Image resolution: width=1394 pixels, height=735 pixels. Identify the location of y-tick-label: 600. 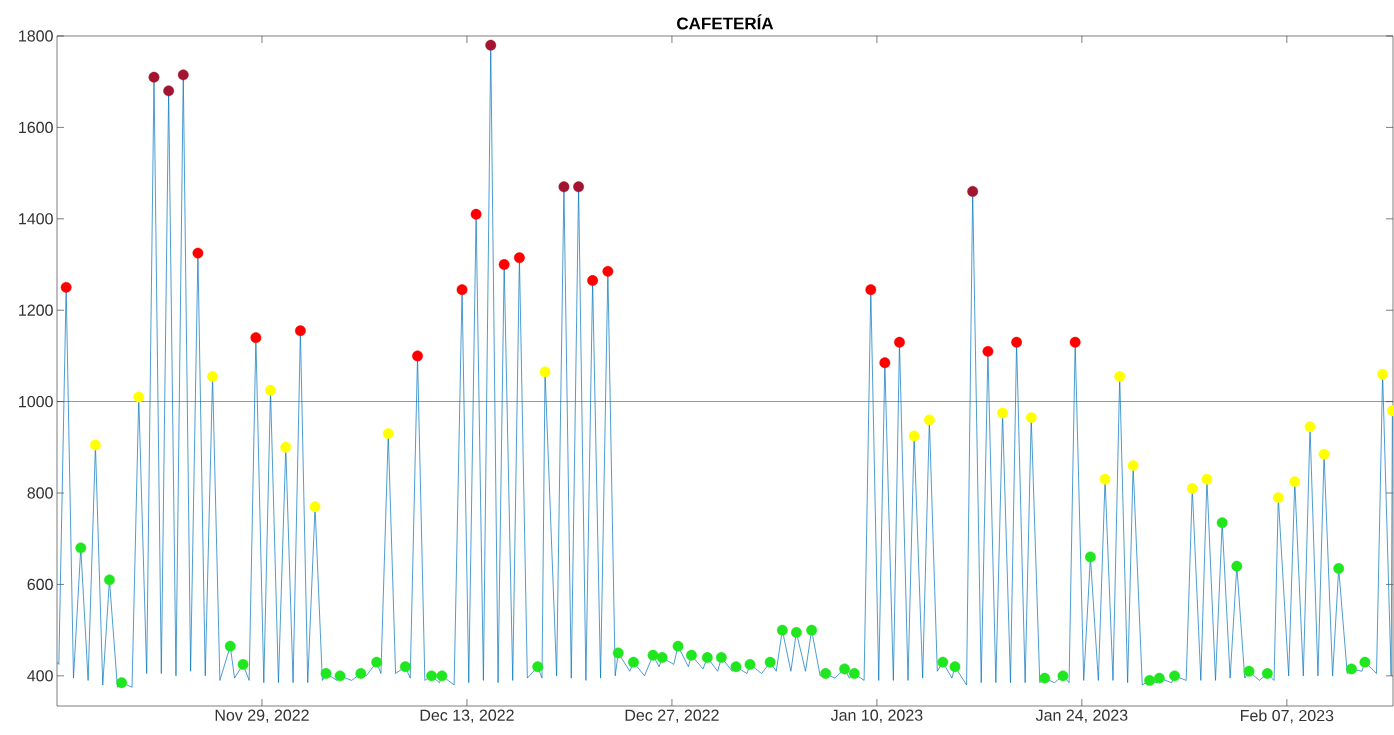
(40, 584).